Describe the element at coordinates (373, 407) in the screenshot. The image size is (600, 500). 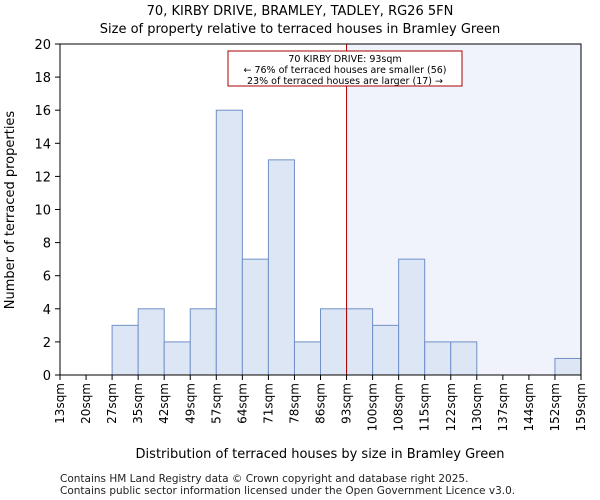
I see `x-tick-label: 100sqm` at that location.